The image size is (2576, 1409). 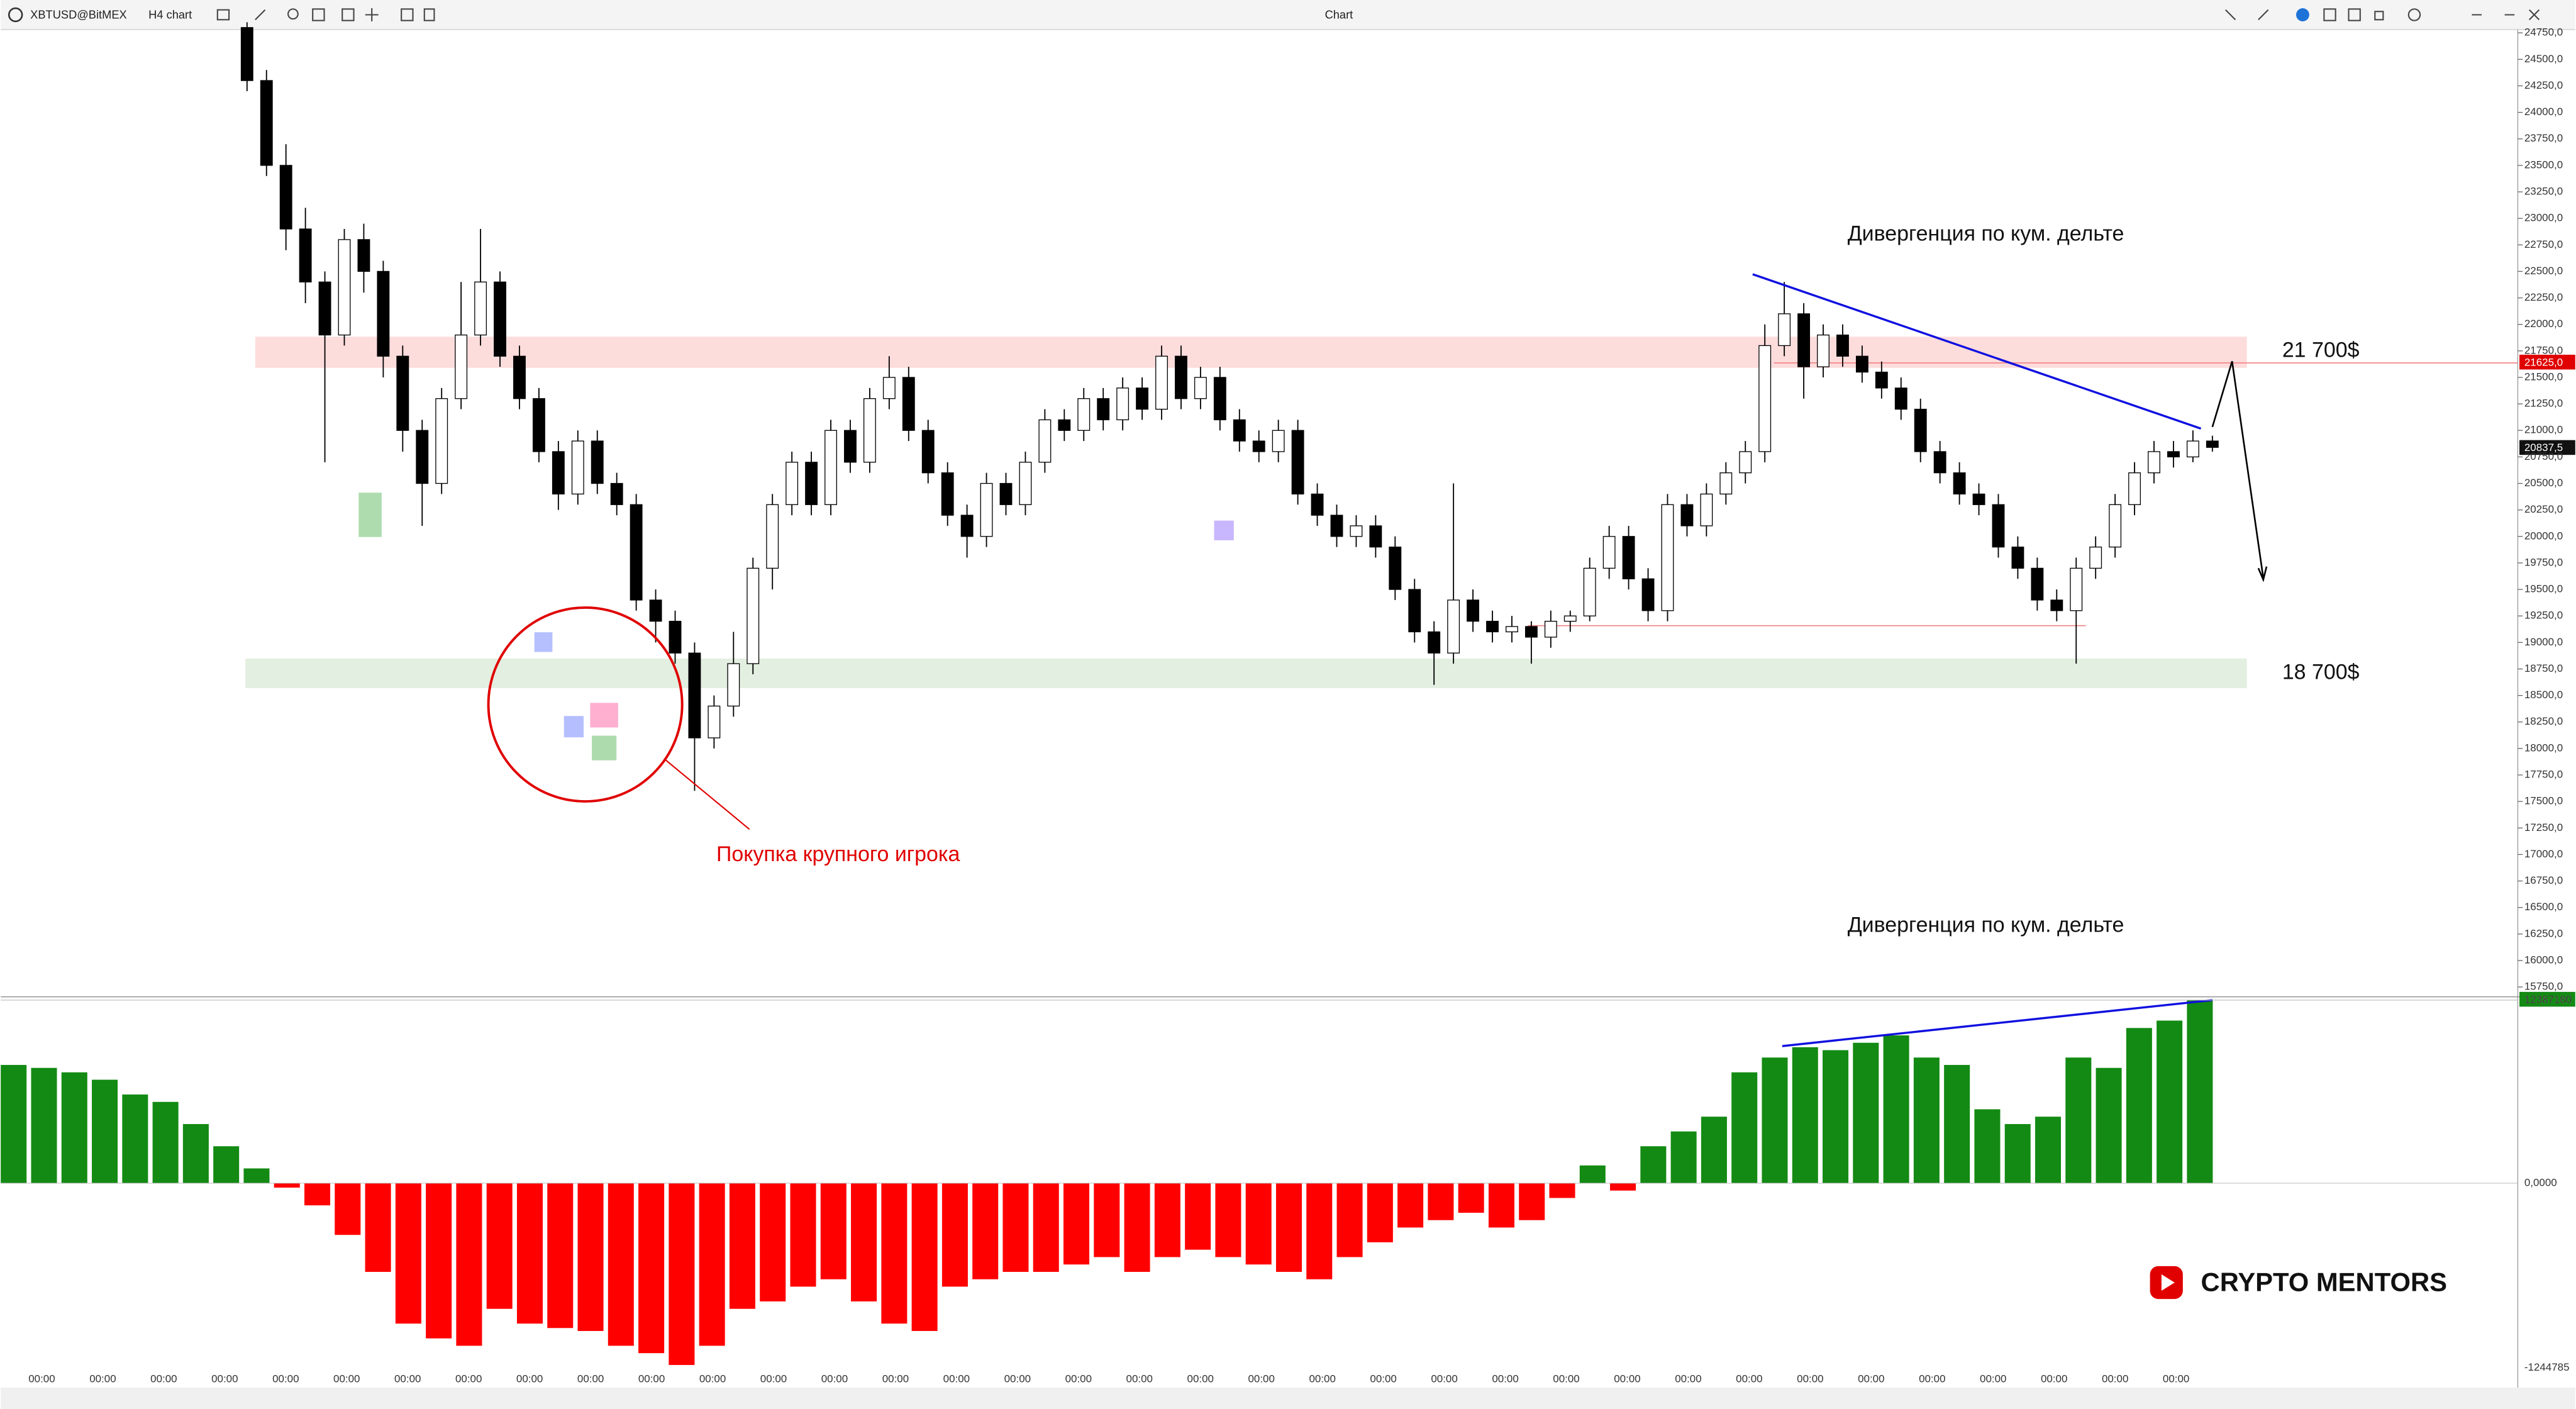 What do you see at coordinates (2324, 1282) in the screenshot?
I see `brand: CRYPTO MENTORS` at bounding box center [2324, 1282].